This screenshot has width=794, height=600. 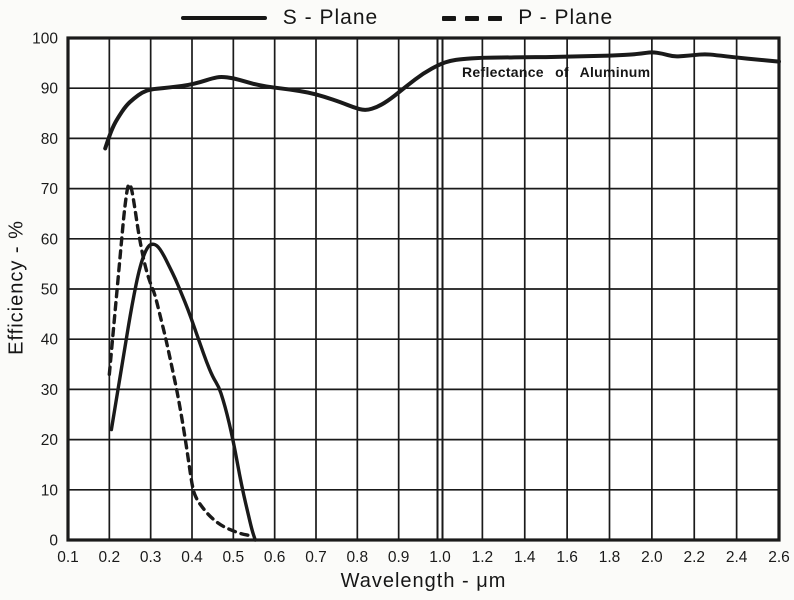 I want to click on x-axis-title: Wavelength - μm, so click(x=423, y=581).